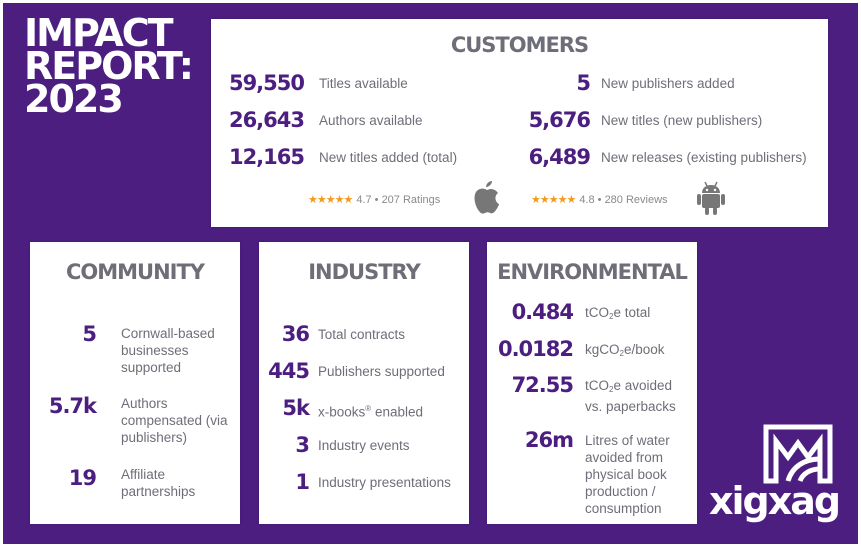 Image resolution: width=861 pixels, height=547 pixels. I want to click on unit-text: e/book, so click(644, 349).